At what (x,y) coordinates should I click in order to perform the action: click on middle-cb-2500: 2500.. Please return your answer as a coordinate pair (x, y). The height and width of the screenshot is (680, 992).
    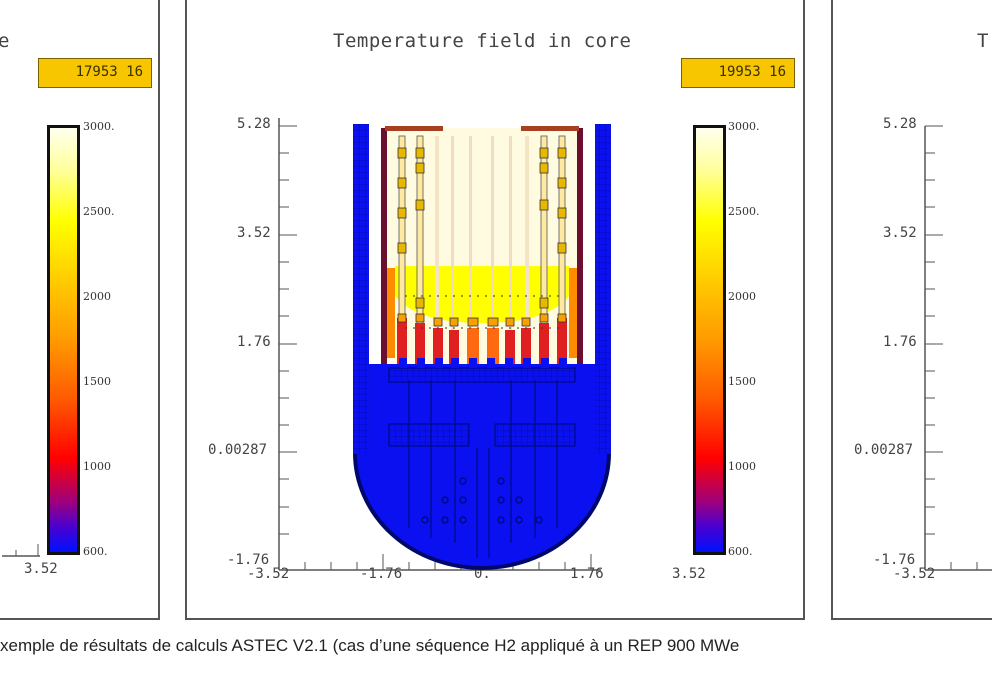
    Looking at the image, I should click on (744, 211).